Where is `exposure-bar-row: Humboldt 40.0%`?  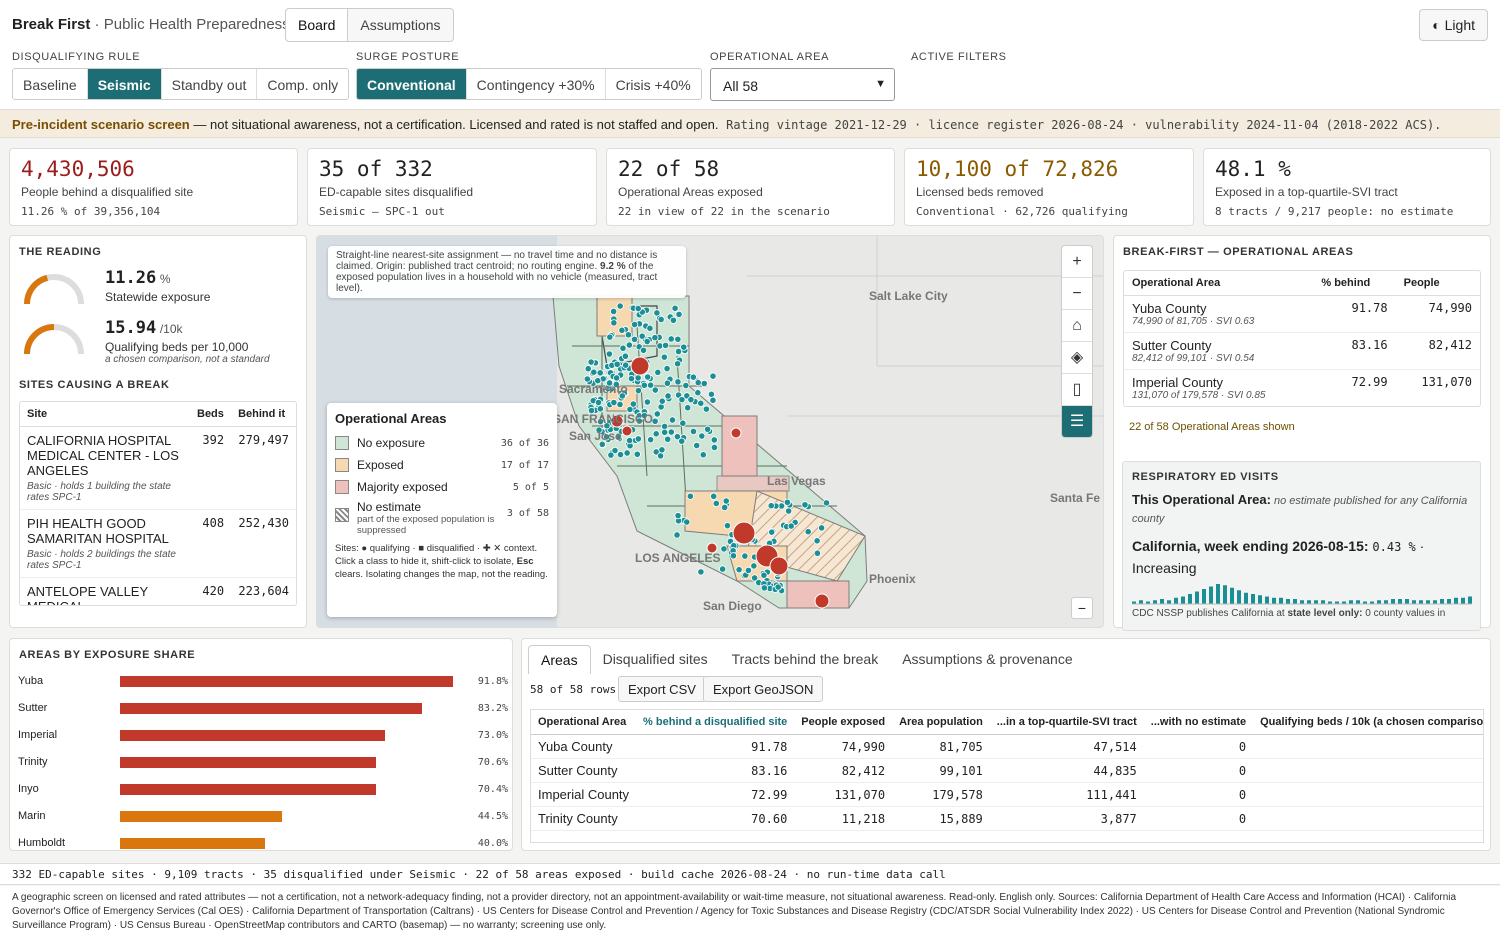
exposure-bar-row: Humboldt 40.0% is located at coordinates (263, 844).